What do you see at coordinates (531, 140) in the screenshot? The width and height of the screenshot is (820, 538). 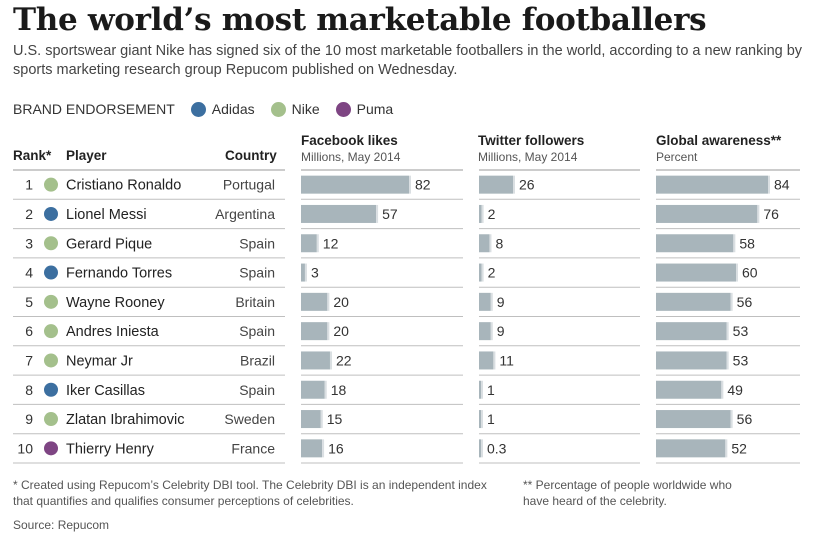 I see `twitter-header: Twitter followers` at bounding box center [531, 140].